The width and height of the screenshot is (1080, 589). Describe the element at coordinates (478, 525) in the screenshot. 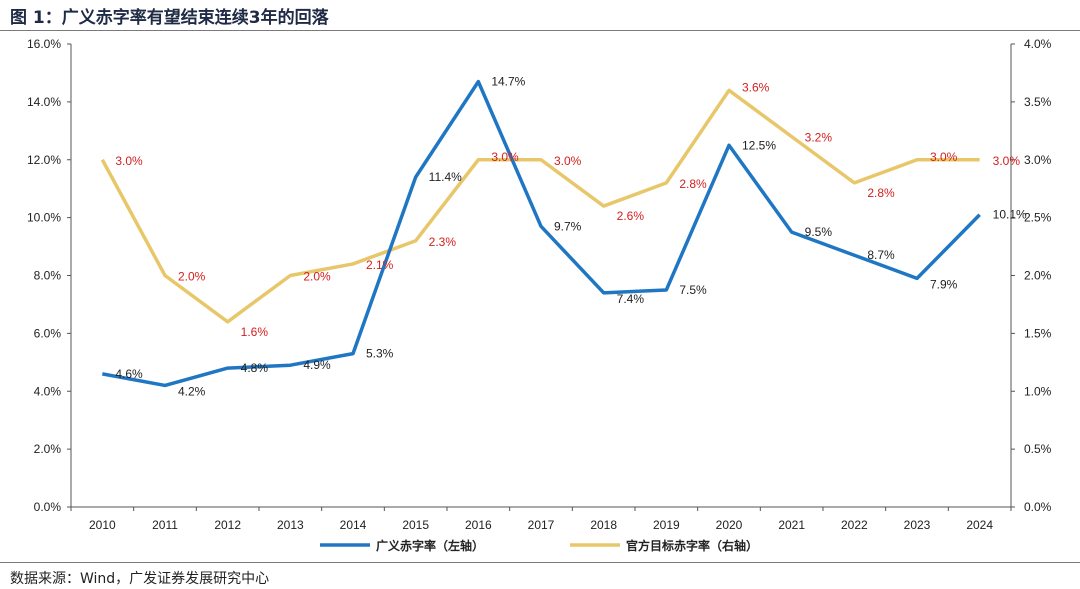

I see `x-axis-tick-label: 2016` at that location.